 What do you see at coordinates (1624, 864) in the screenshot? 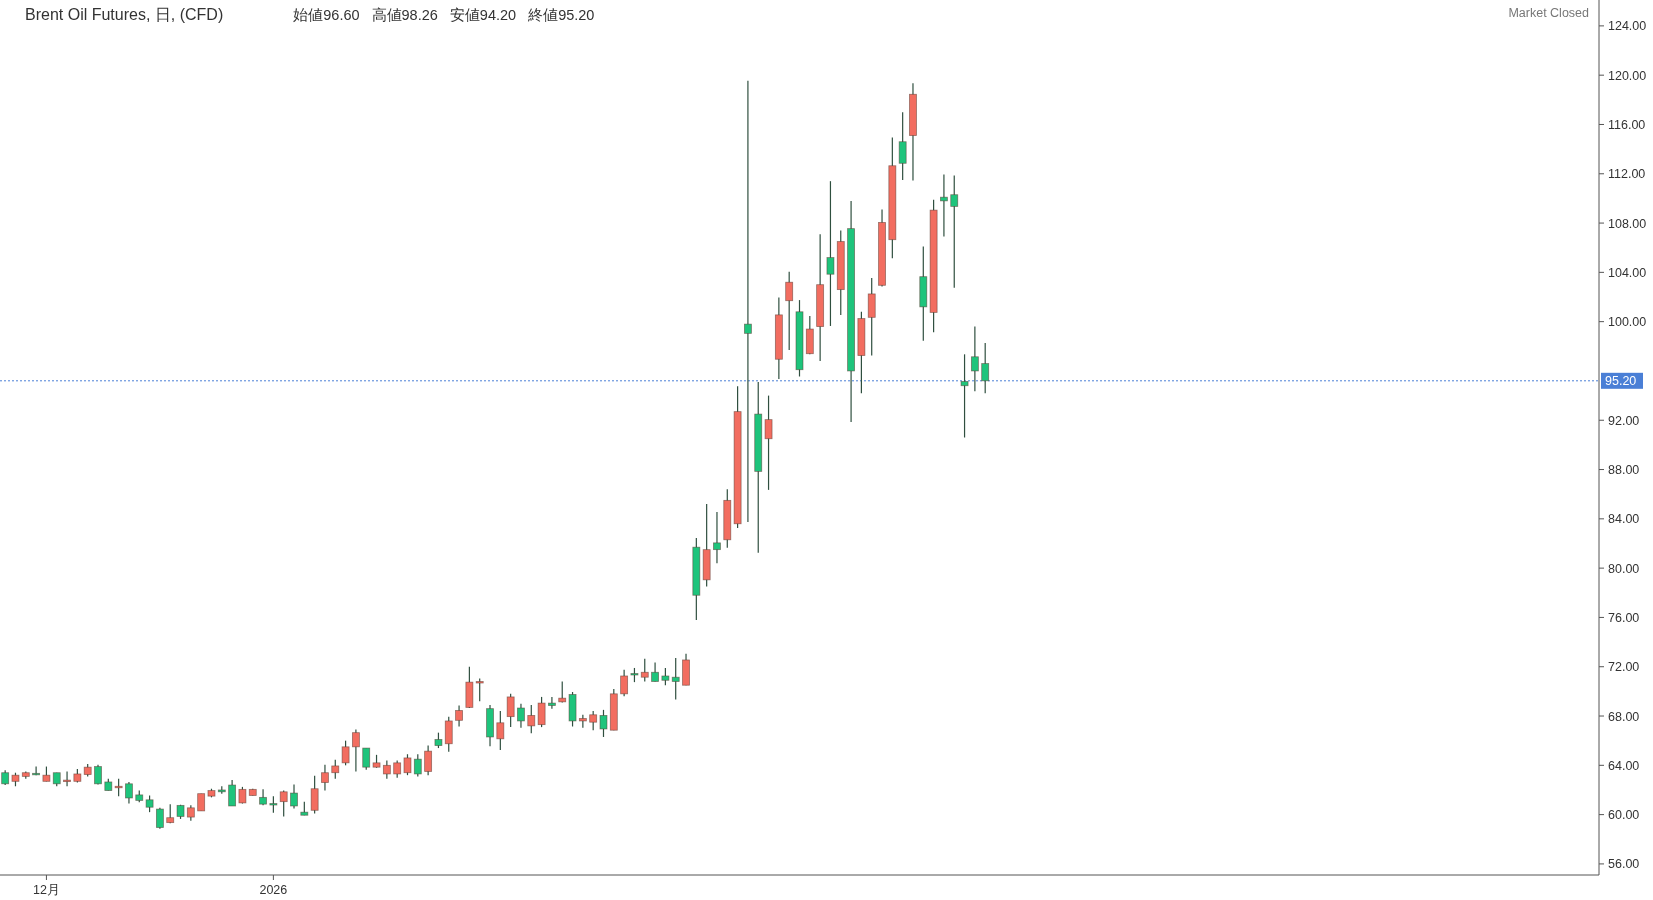
I see `y-tick-label: 56.00` at bounding box center [1624, 864].